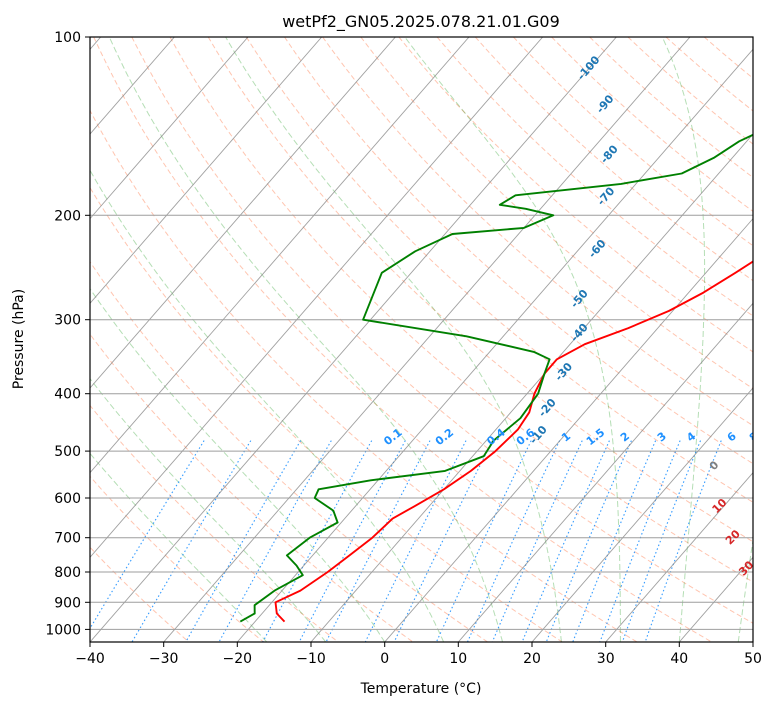  What do you see at coordinates (606, 196) in the screenshot?
I see `isotherm-label: -70` at bounding box center [606, 196].